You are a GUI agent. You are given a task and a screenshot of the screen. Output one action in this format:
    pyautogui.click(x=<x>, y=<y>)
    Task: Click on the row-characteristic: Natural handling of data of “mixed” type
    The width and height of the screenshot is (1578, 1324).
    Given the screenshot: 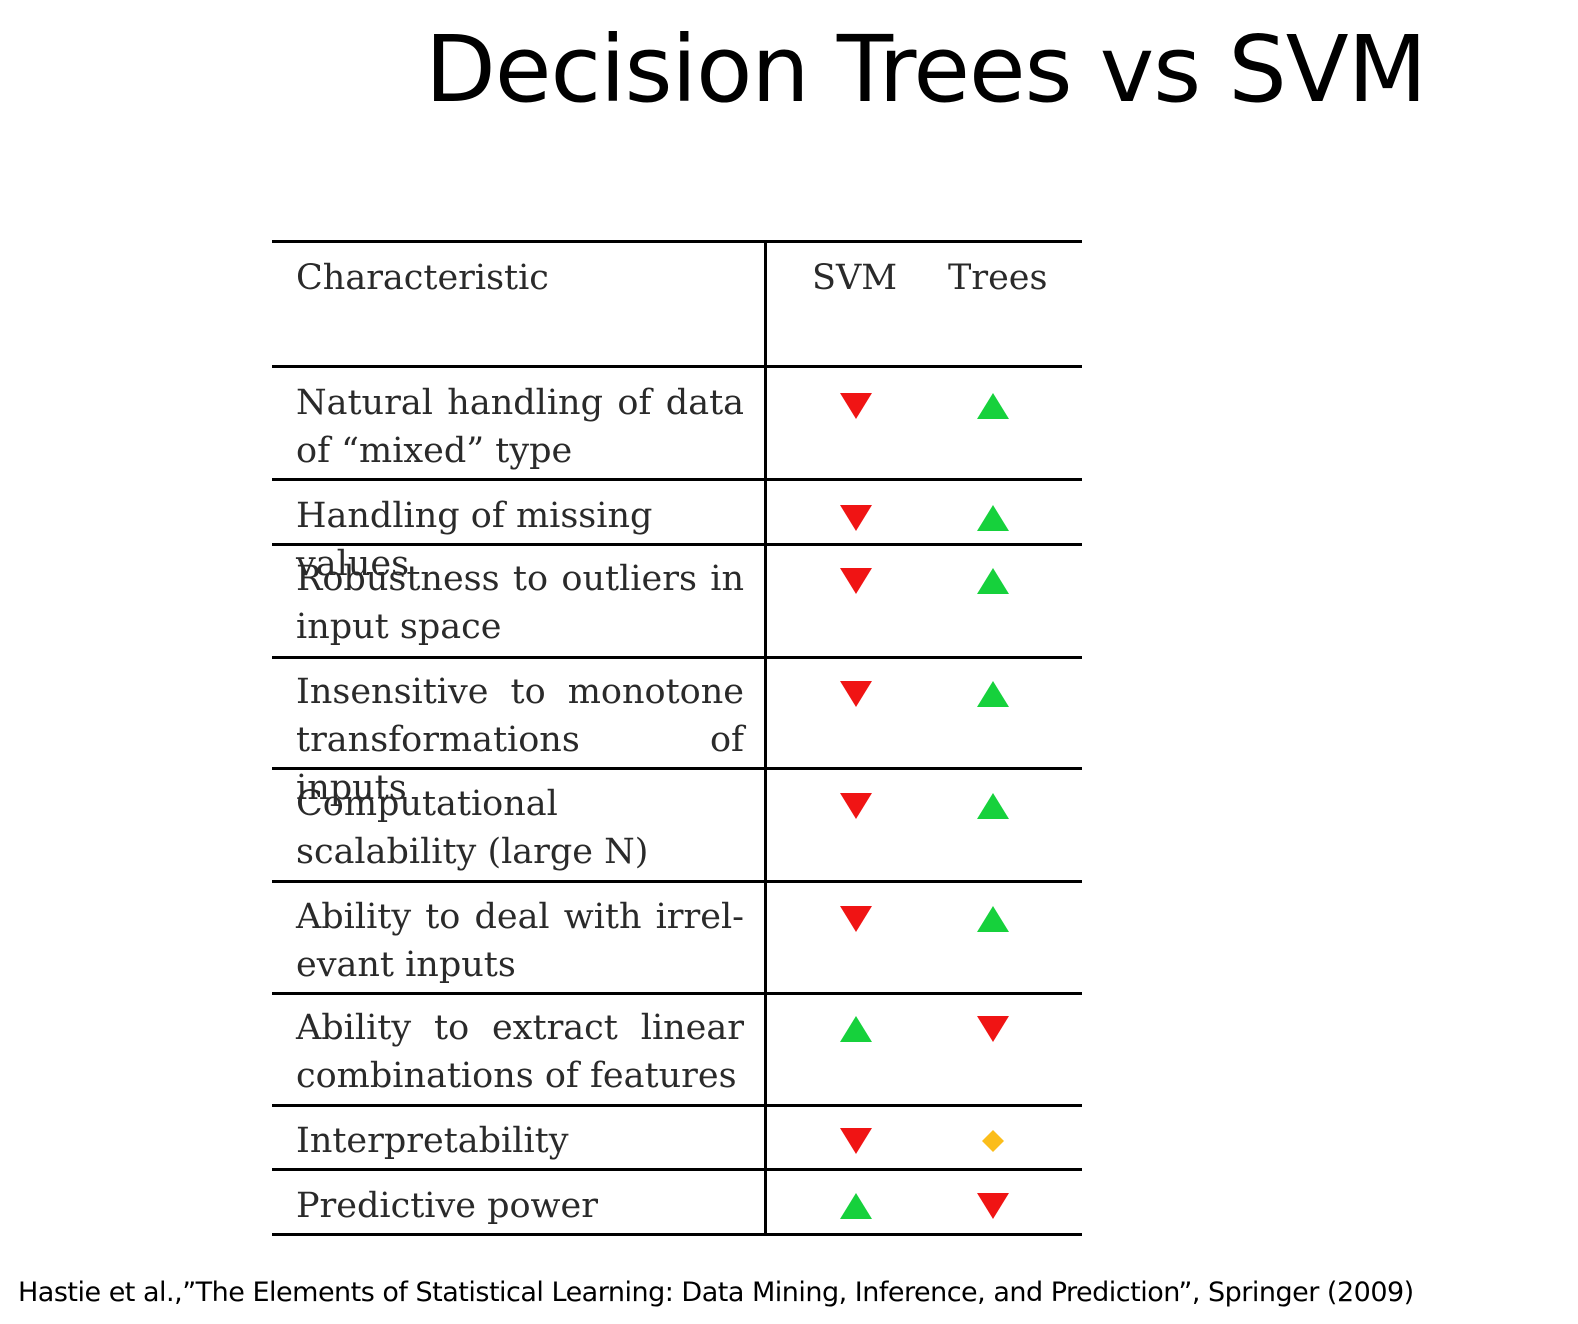 What is the action you would take?
    pyautogui.click(x=520, y=427)
    